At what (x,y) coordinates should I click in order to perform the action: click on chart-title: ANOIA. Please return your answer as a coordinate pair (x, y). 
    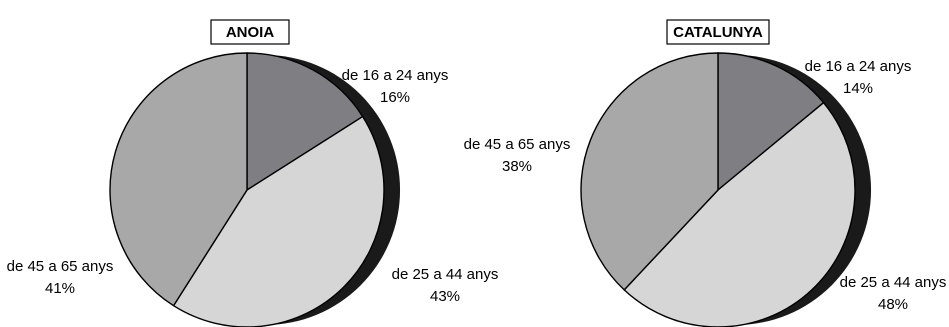
    Looking at the image, I should click on (250, 32).